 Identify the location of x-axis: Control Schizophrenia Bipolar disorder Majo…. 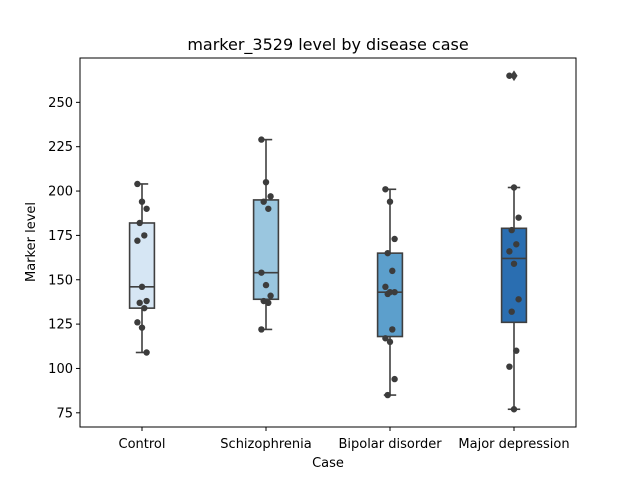
(344, 439).